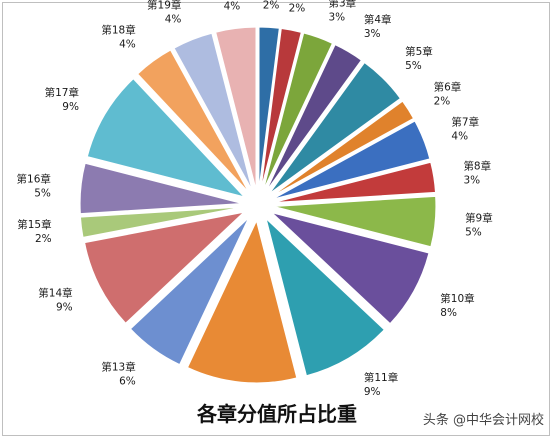  Describe the element at coordinates (381, 377) in the screenshot. I see `slice-label: 第11章` at that location.